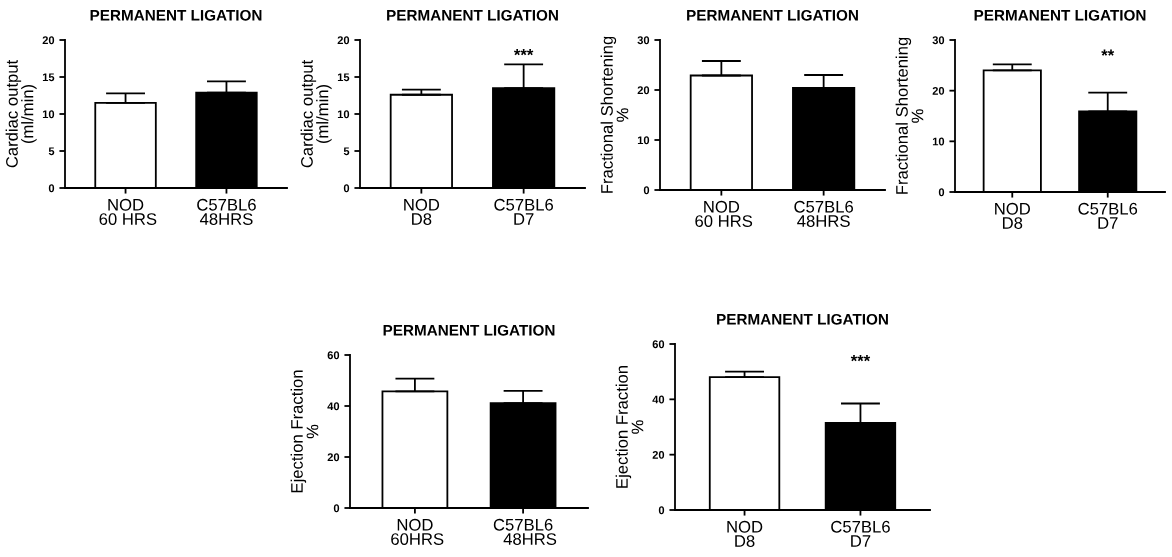 This screenshot has height=557, width=1172. Describe the element at coordinates (417, 531) in the screenshot. I see `x-tick-label: NOD 60HRS` at that location.